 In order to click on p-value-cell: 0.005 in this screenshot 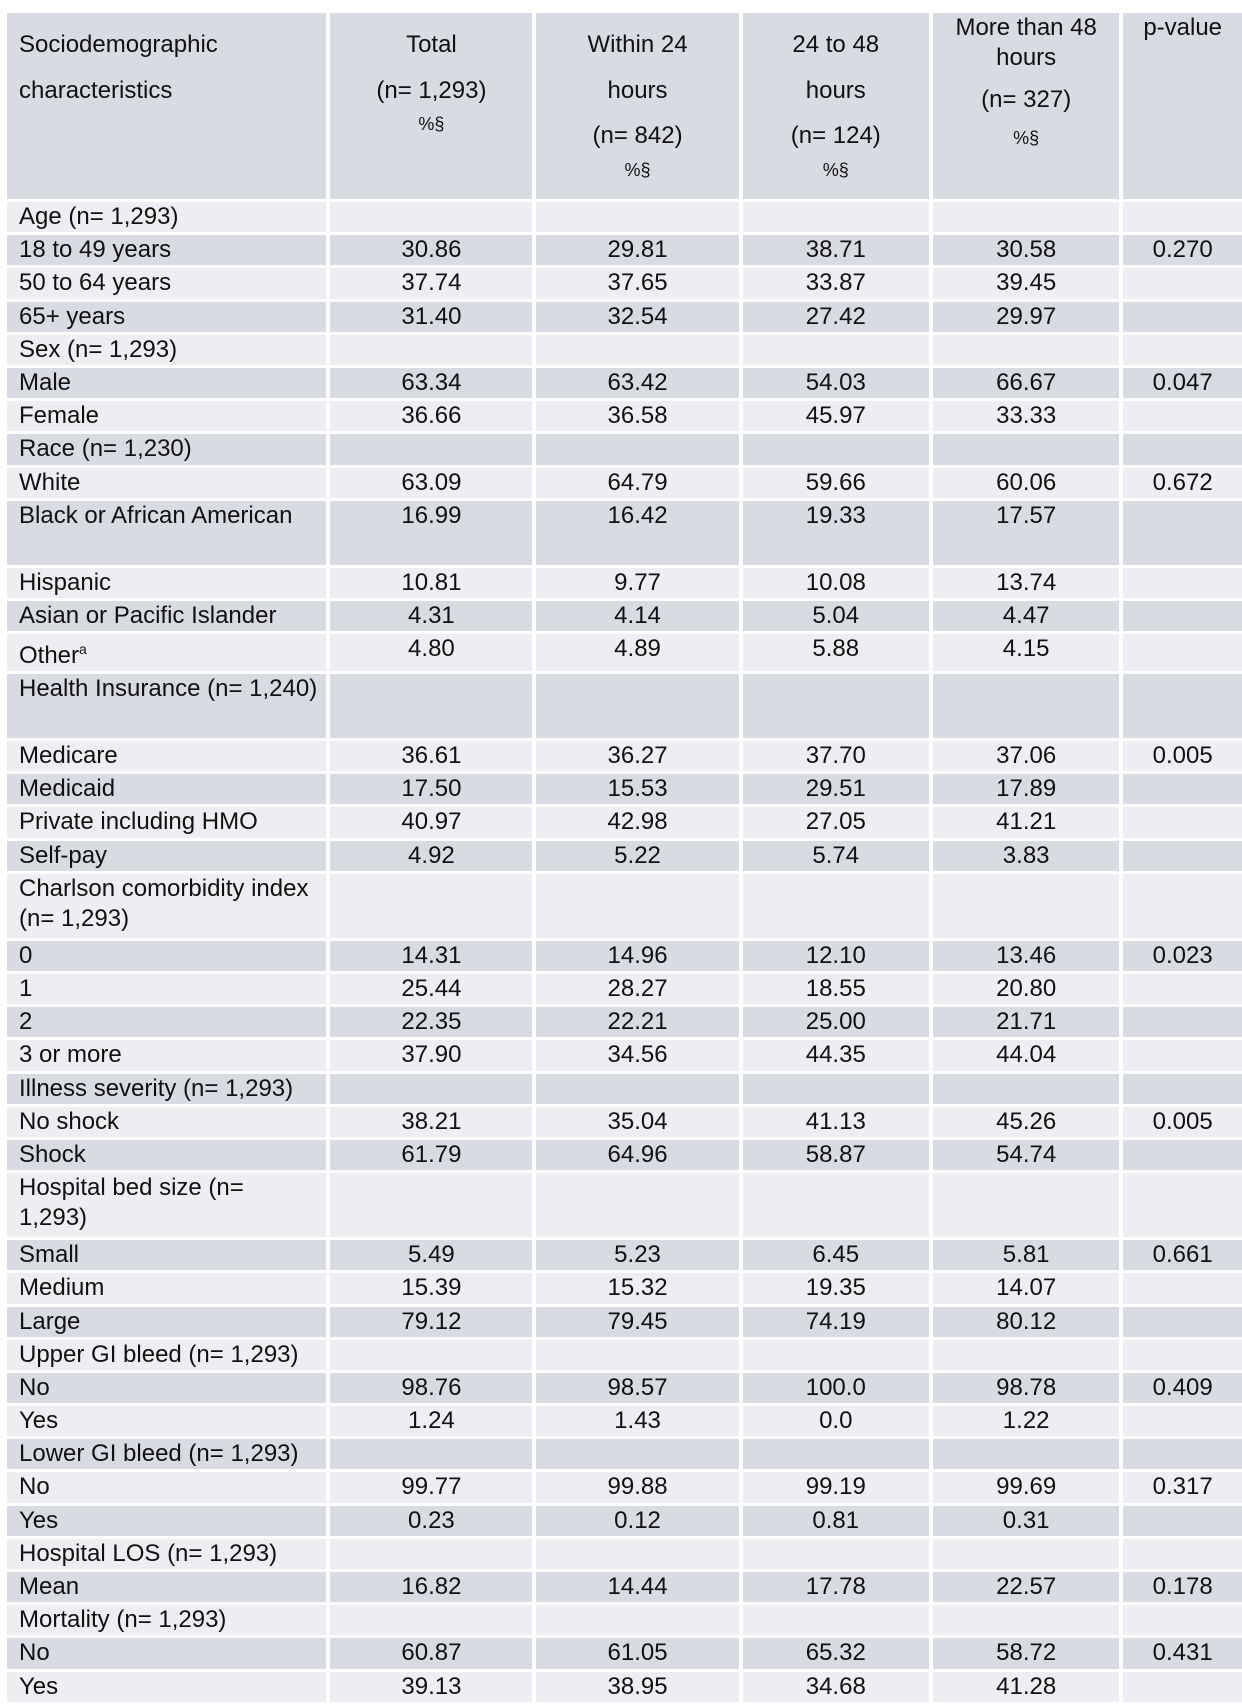, I will do `click(1182, 1121)`.